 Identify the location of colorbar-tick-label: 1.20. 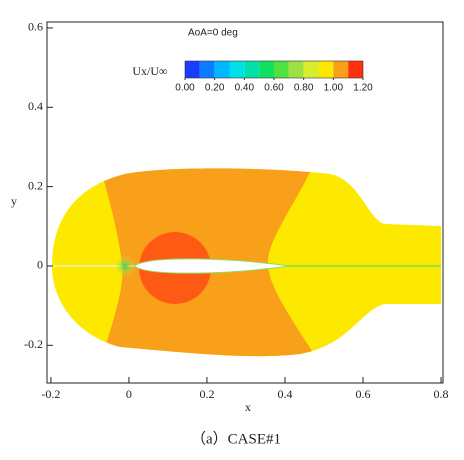
(363, 88).